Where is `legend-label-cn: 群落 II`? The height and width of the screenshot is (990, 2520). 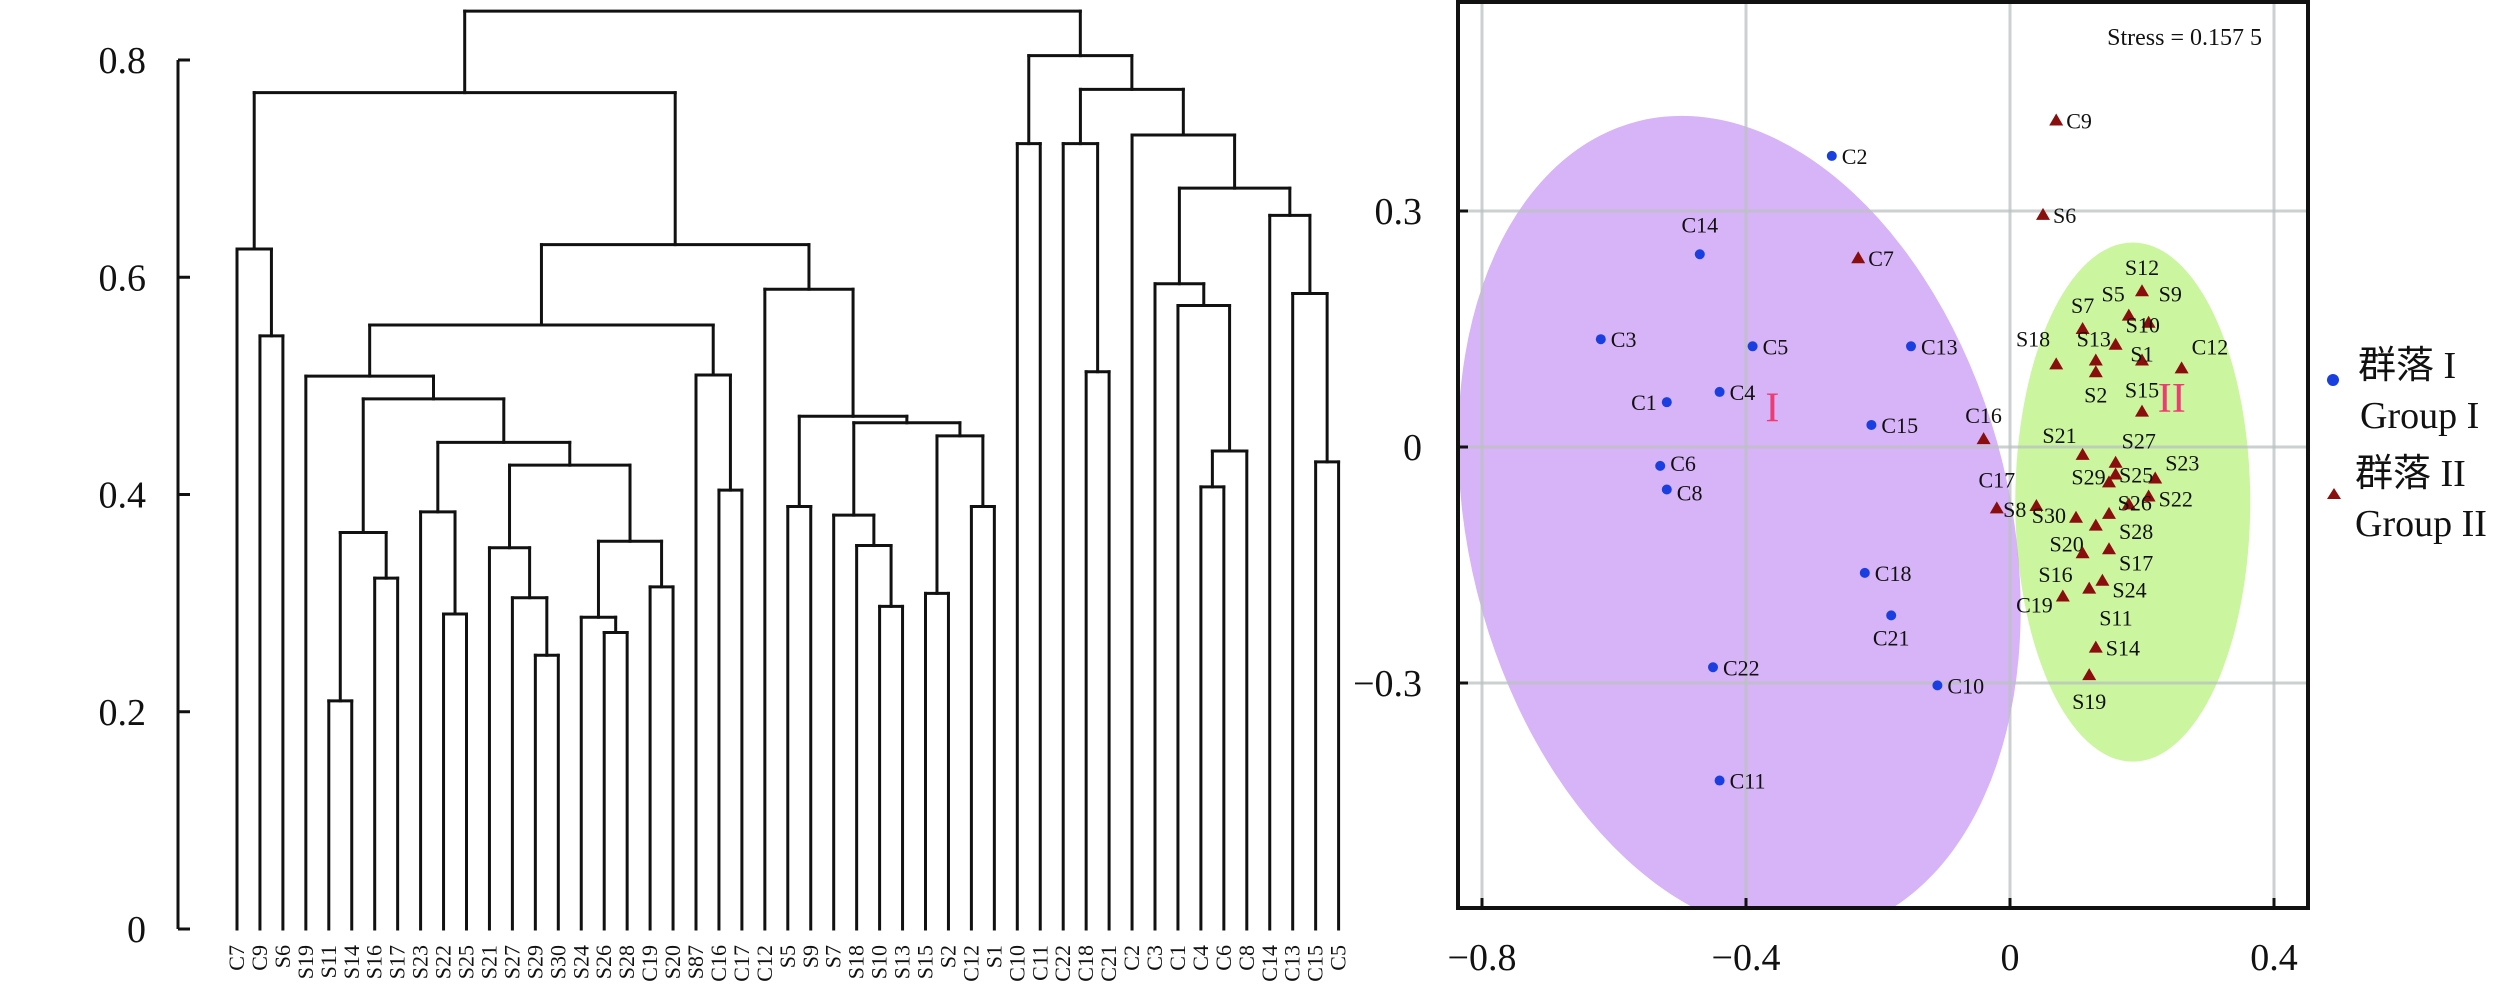
legend-label-cn: 群落 II is located at coordinates (2410, 474).